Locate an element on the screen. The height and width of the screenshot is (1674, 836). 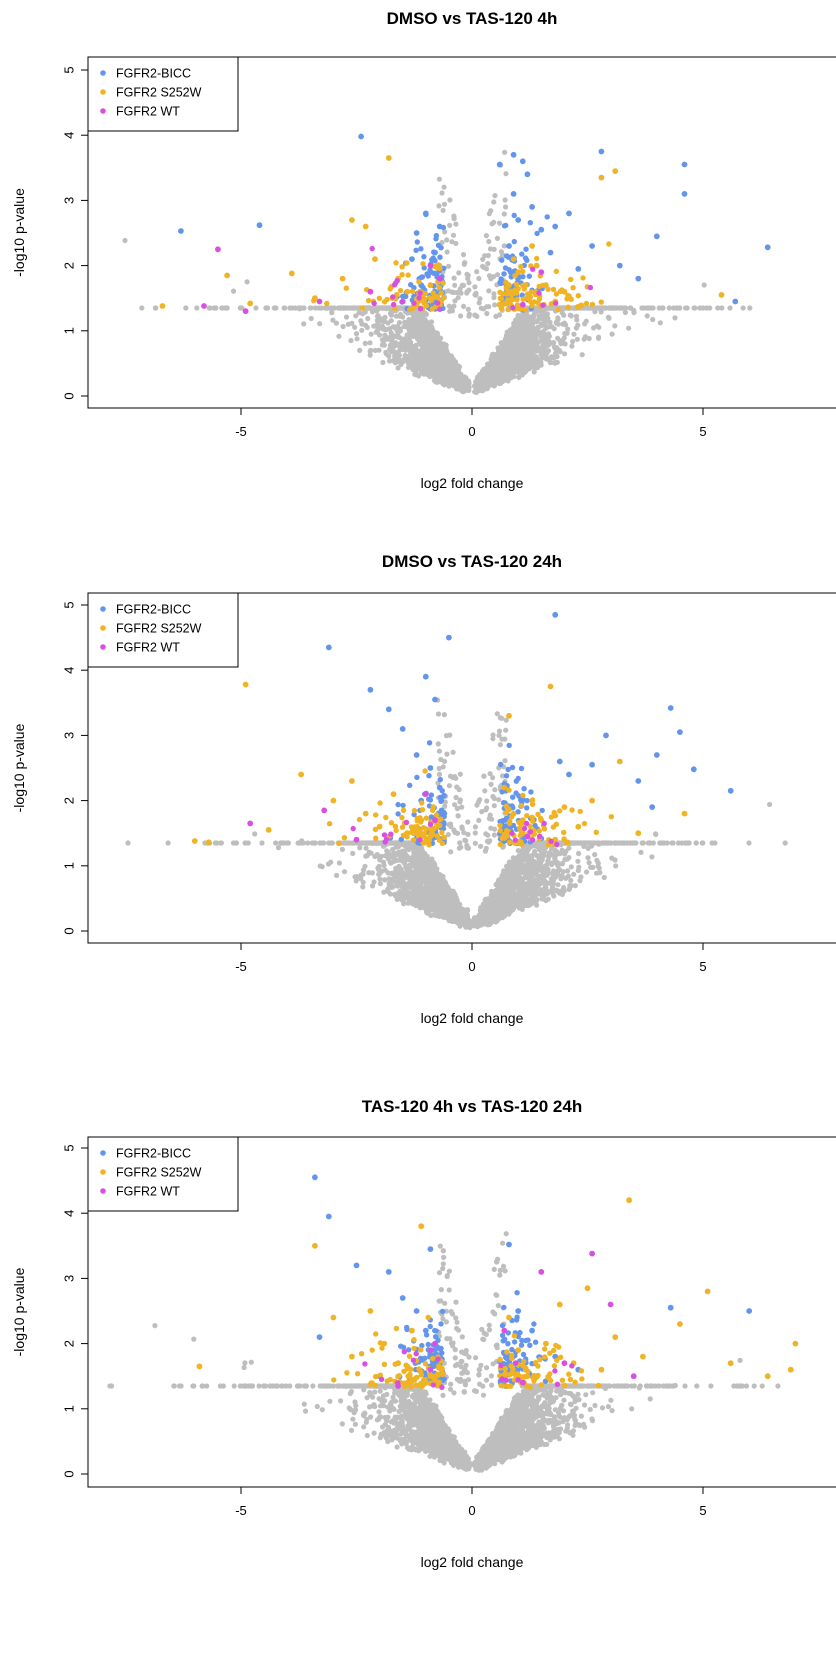
x-tick-label: -5 is located at coordinates (241, 431).